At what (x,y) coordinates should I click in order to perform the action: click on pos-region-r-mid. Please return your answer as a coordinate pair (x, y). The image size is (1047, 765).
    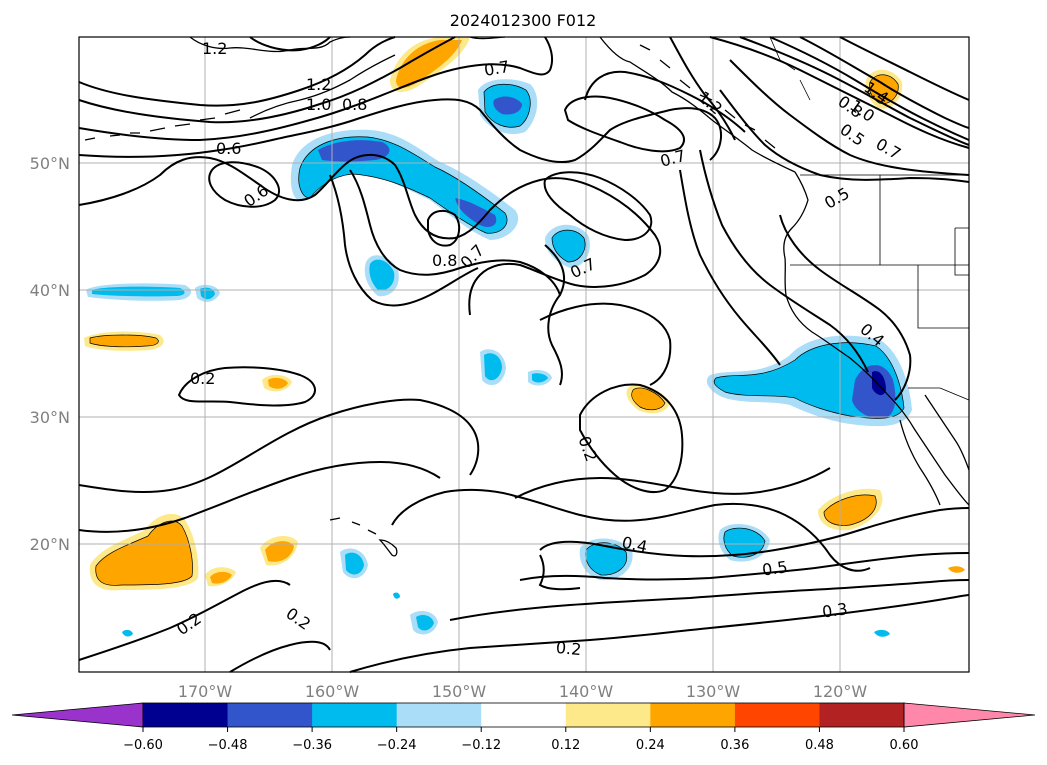
    Looking at the image, I should click on (278, 383).